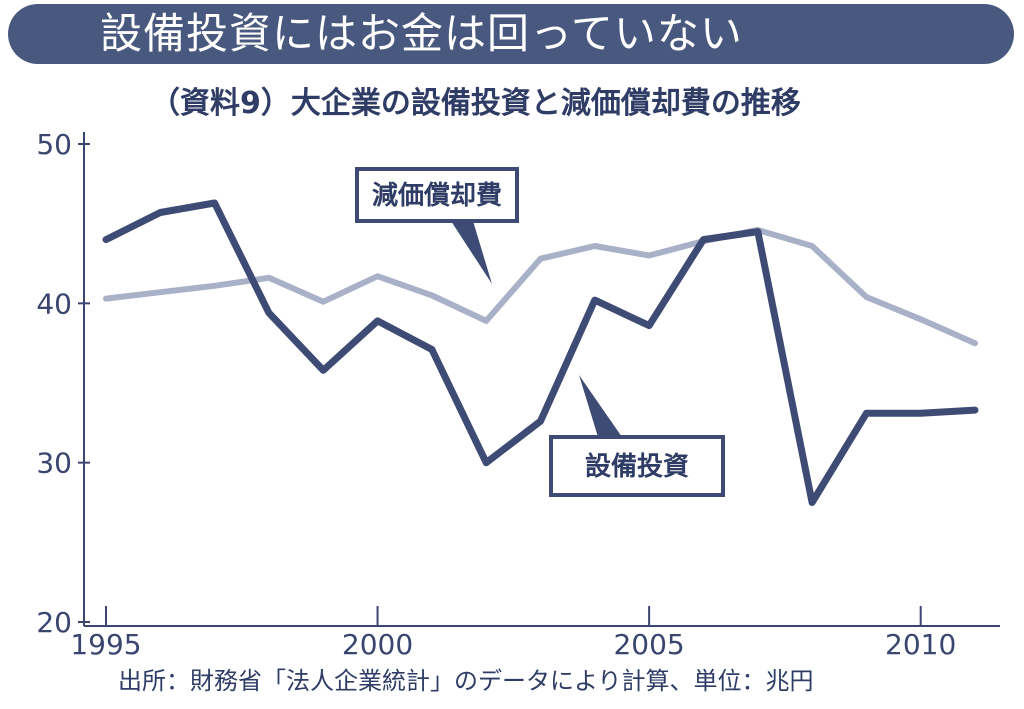  I want to click on x-tick-label: 1995, so click(105, 644).